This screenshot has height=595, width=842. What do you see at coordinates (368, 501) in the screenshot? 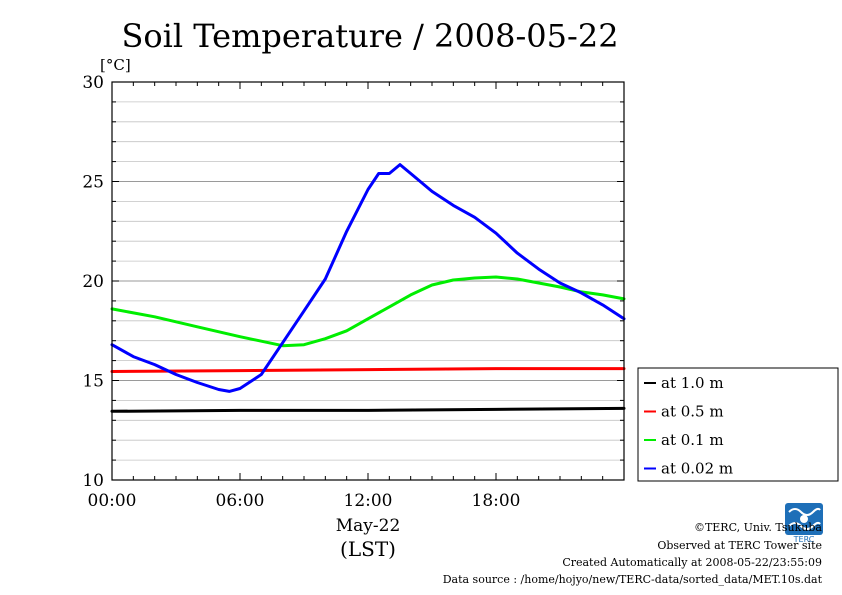
I see `x-tick-label: 12:00` at bounding box center [368, 501].